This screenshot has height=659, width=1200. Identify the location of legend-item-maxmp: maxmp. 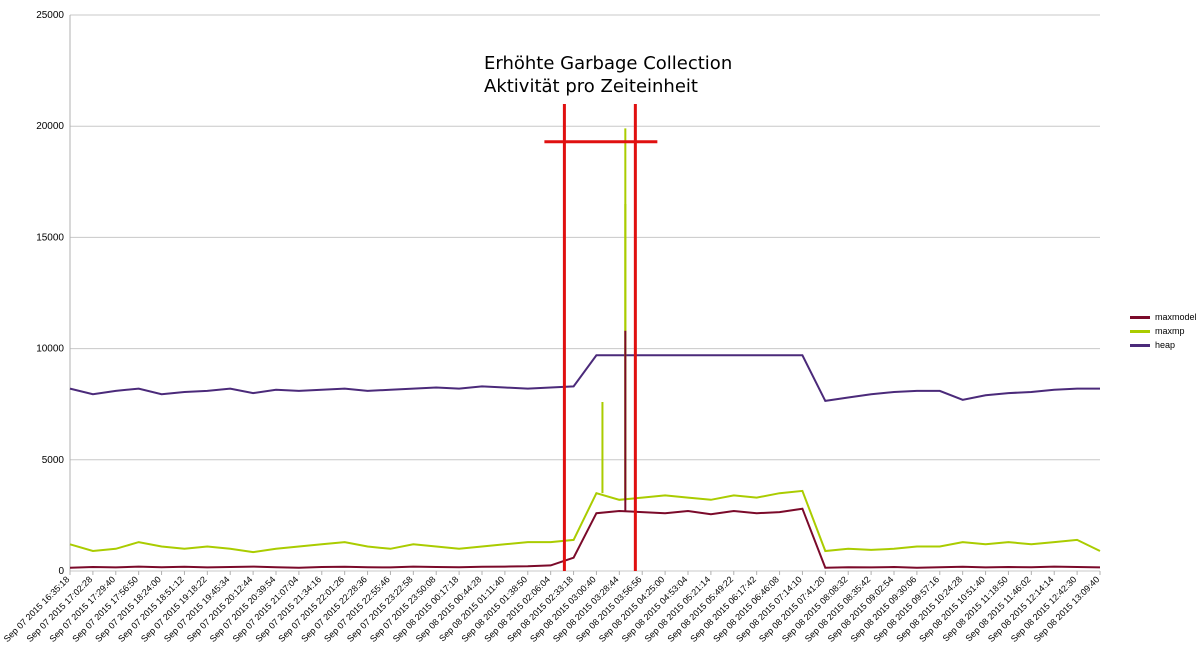
(1163, 331).